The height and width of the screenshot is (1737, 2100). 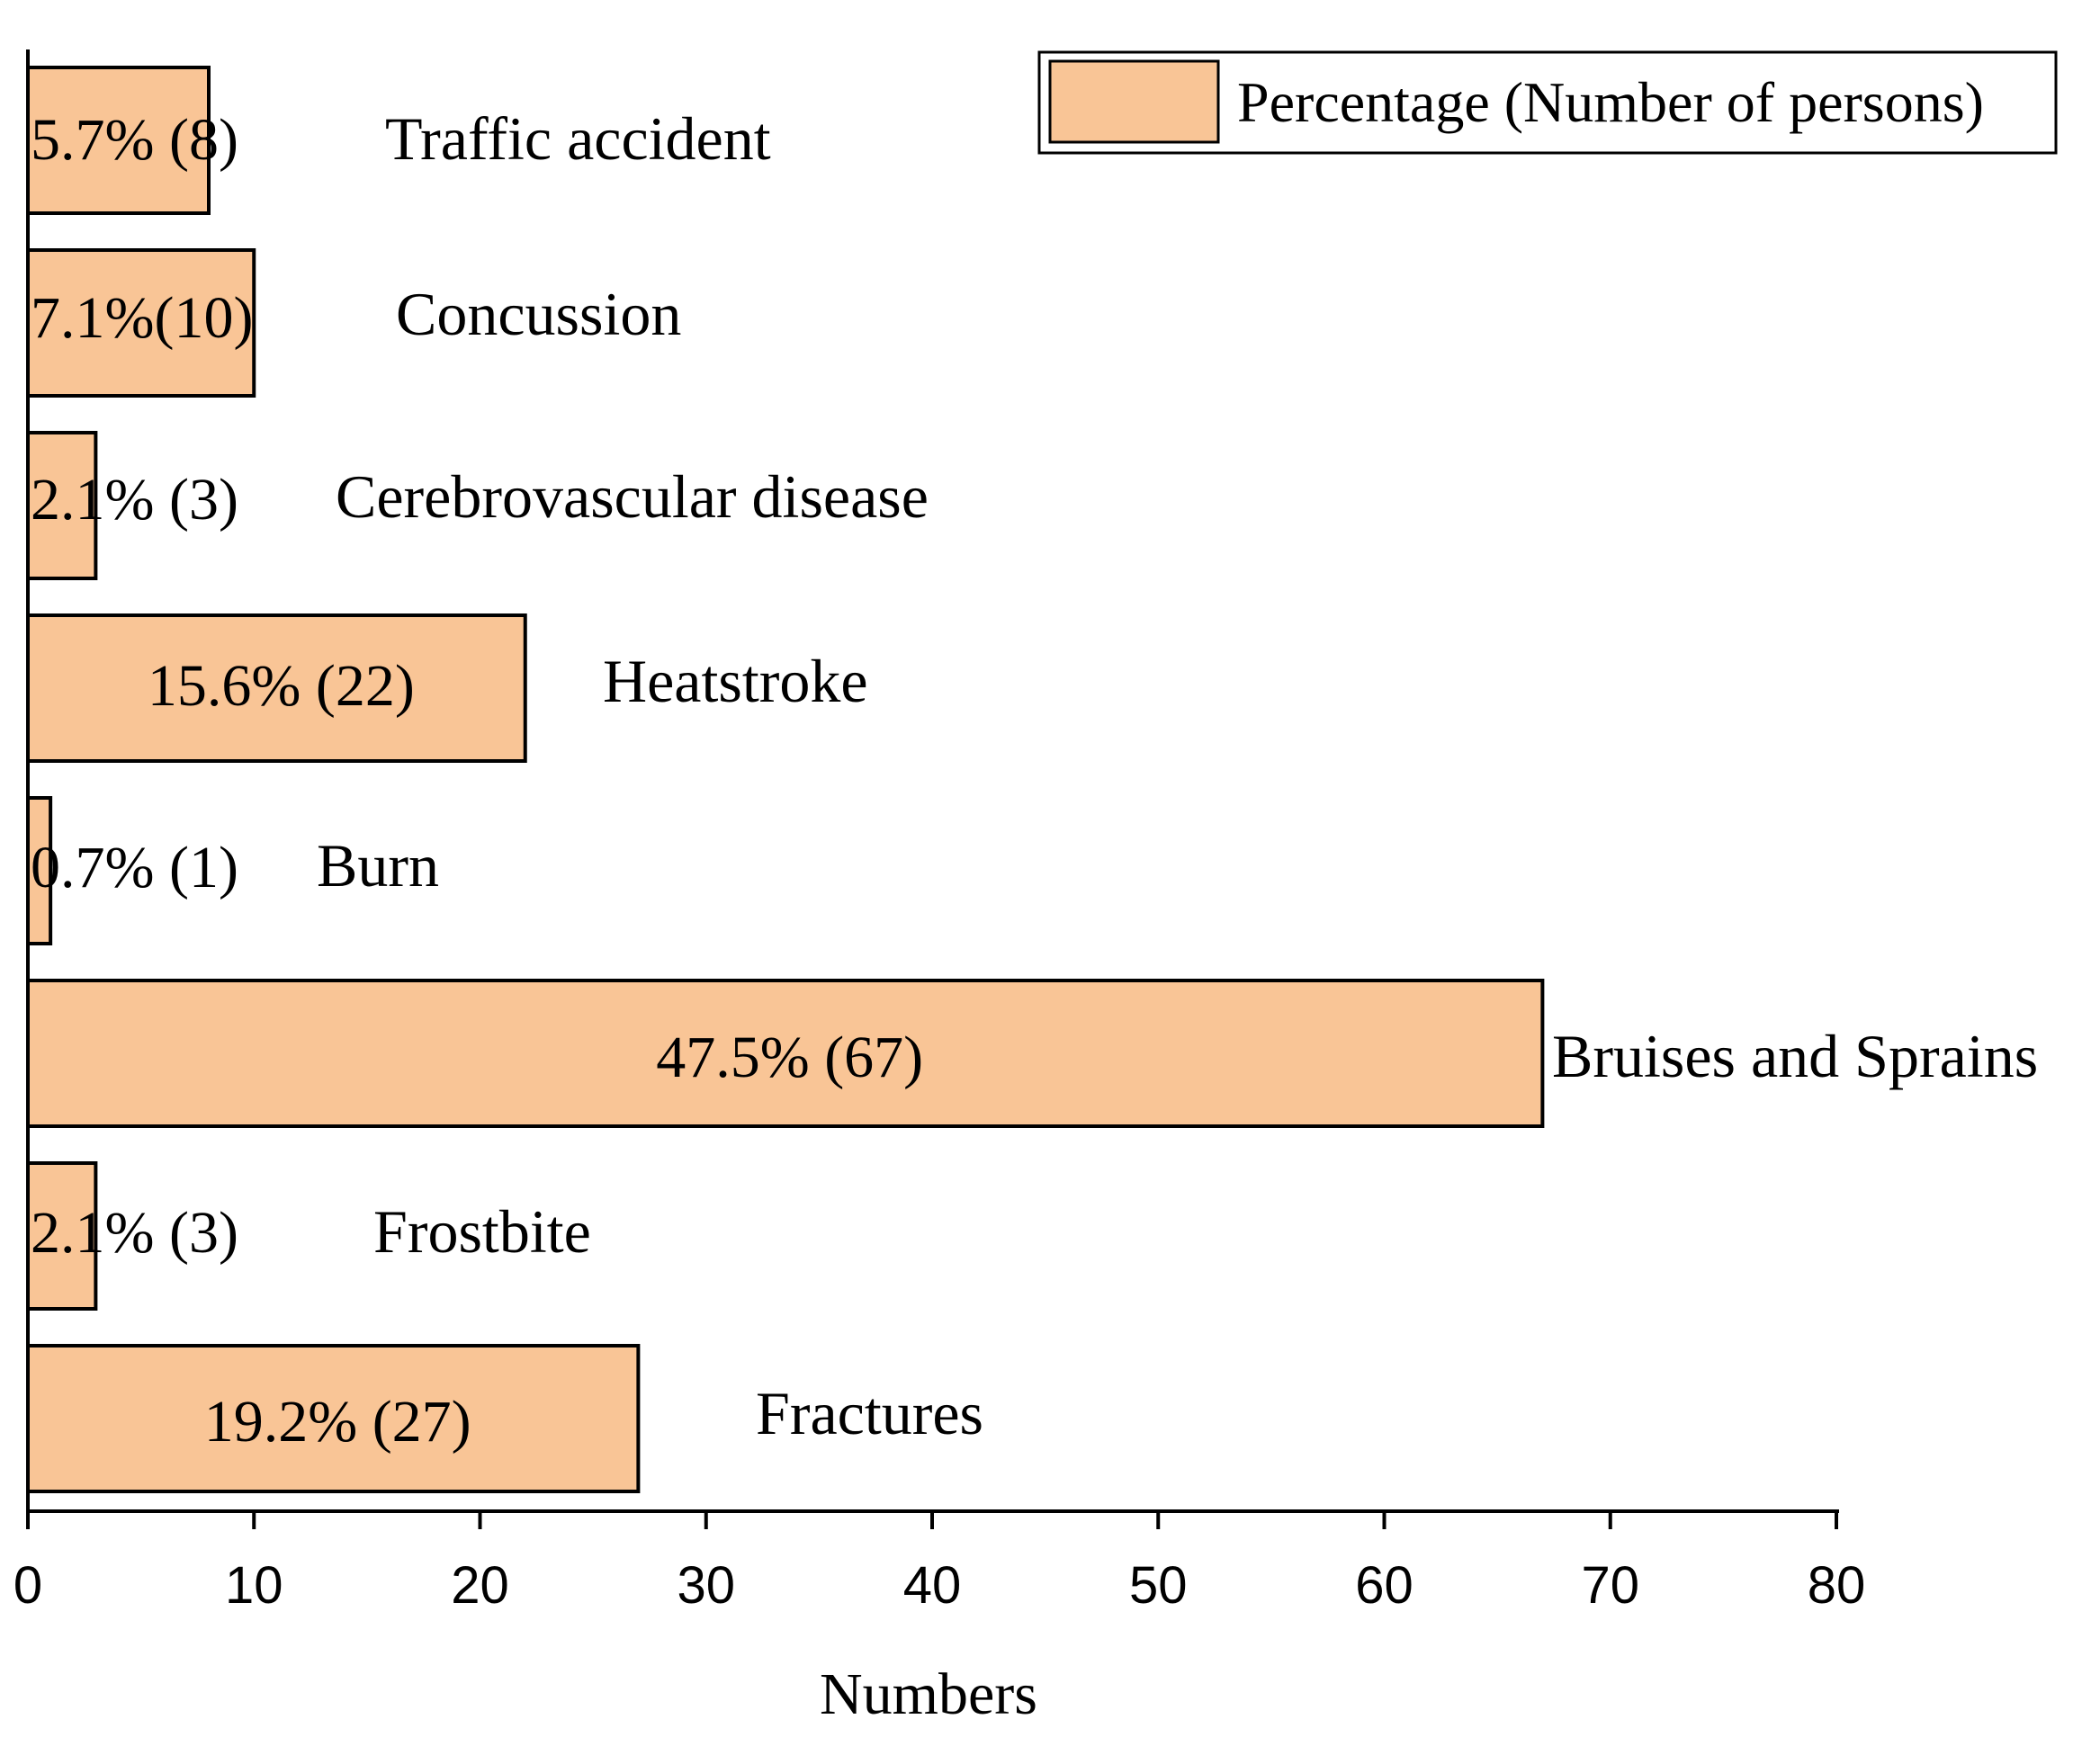 I want to click on bar-traffic-accident, so click(x=118, y=140).